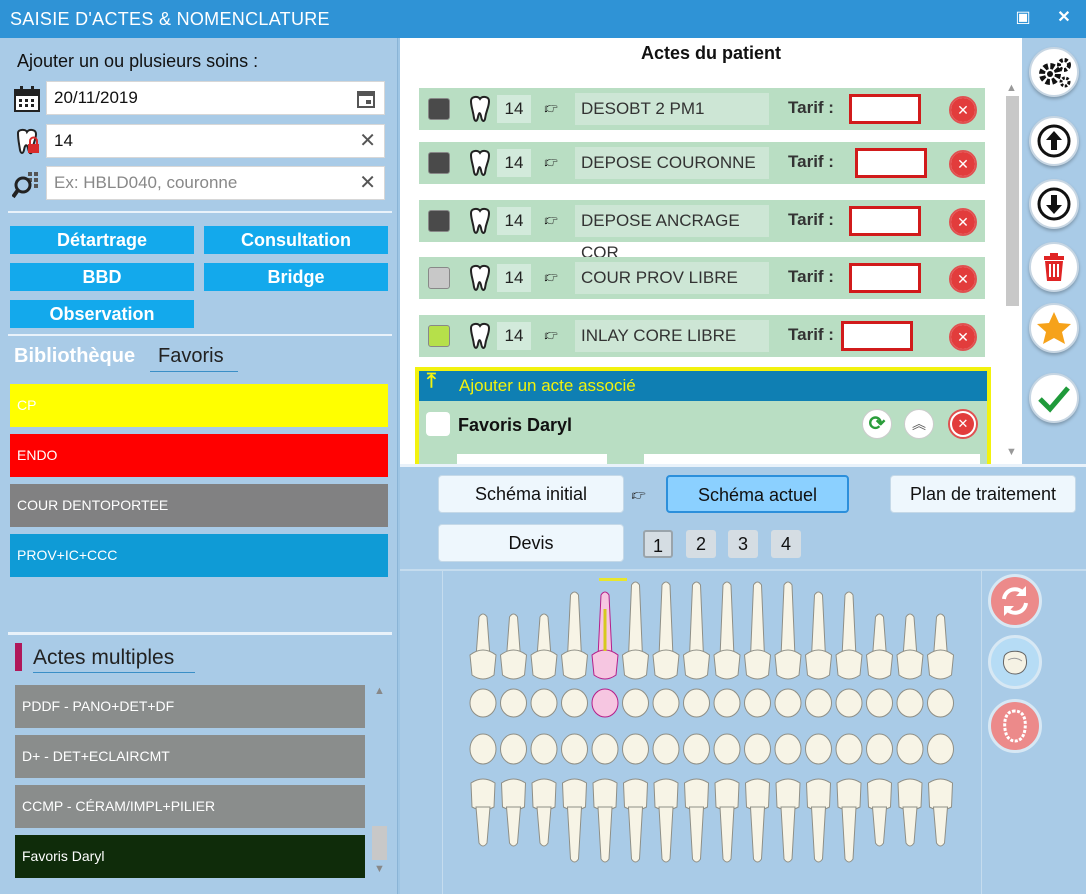 The image size is (1086, 894). Describe the element at coordinates (983, 494) in the screenshot. I see `treatment-plan-button: Plan de traitement` at that location.